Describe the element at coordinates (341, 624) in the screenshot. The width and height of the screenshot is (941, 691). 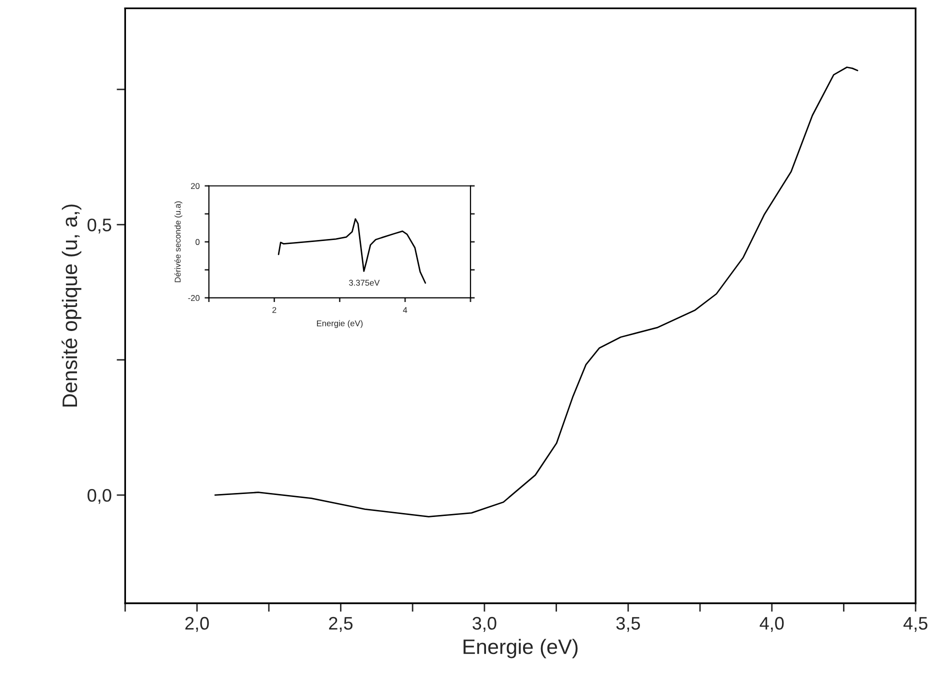
I see `x-tick-label: 2,5` at that location.